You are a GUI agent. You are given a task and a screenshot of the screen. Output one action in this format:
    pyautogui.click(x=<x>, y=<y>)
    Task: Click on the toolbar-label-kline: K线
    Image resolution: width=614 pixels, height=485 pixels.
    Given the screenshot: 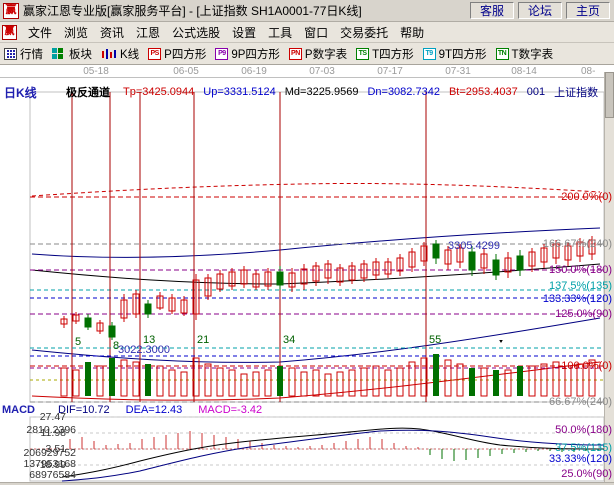 What is the action you would take?
    pyautogui.click(x=130, y=54)
    